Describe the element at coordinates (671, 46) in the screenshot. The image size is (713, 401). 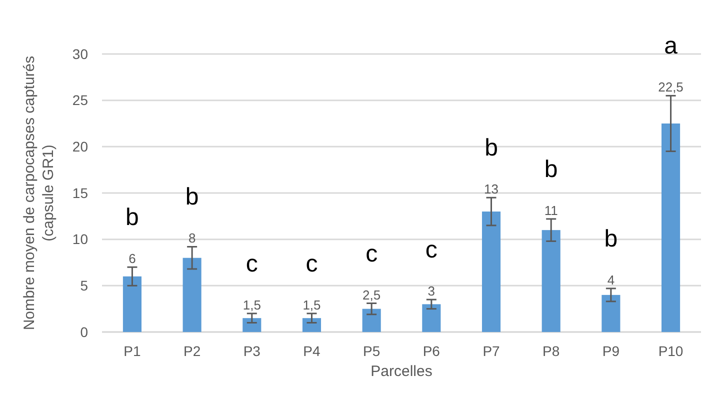
I see `annotation: a` at that location.